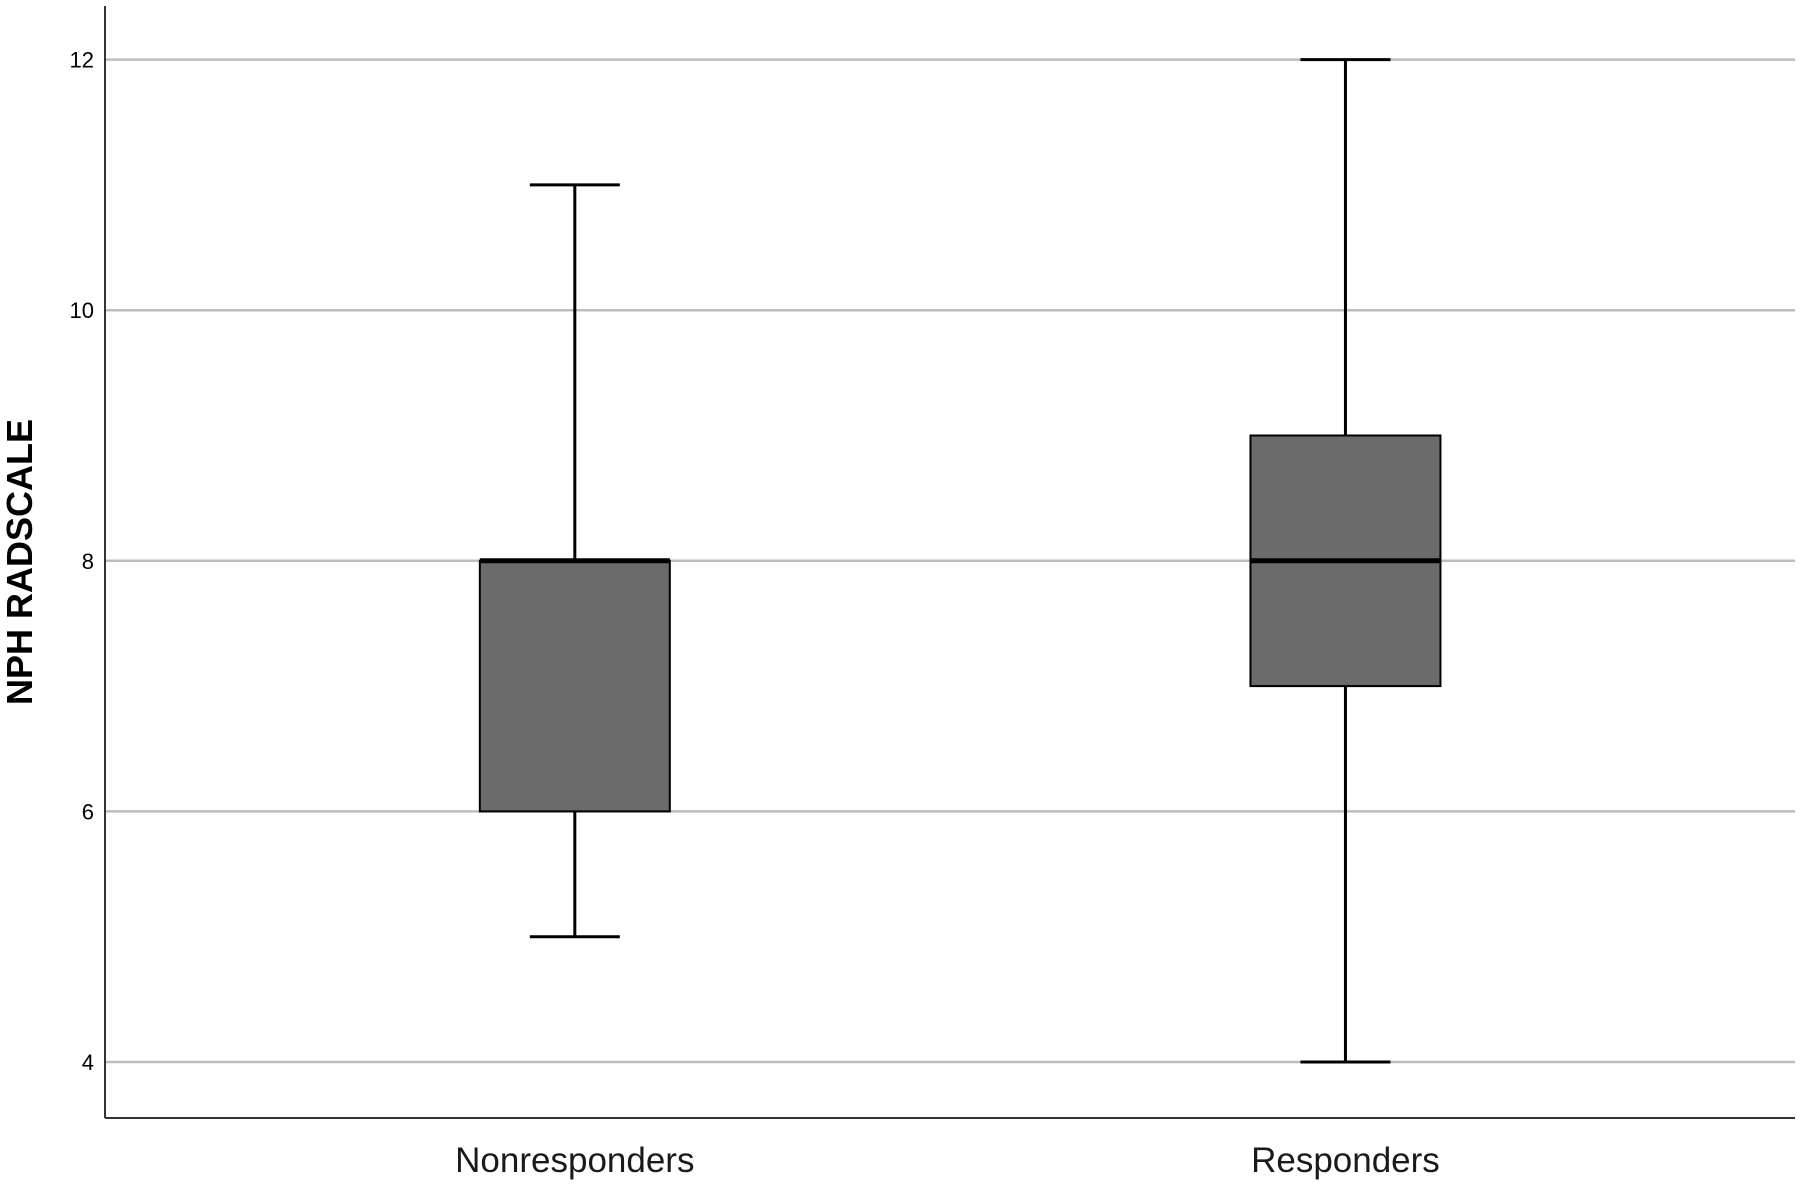 The image size is (1800, 1186). What do you see at coordinates (82, 310) in the screenshot?
I see `y-tick-label: 10` at bounding box center [82, 310].